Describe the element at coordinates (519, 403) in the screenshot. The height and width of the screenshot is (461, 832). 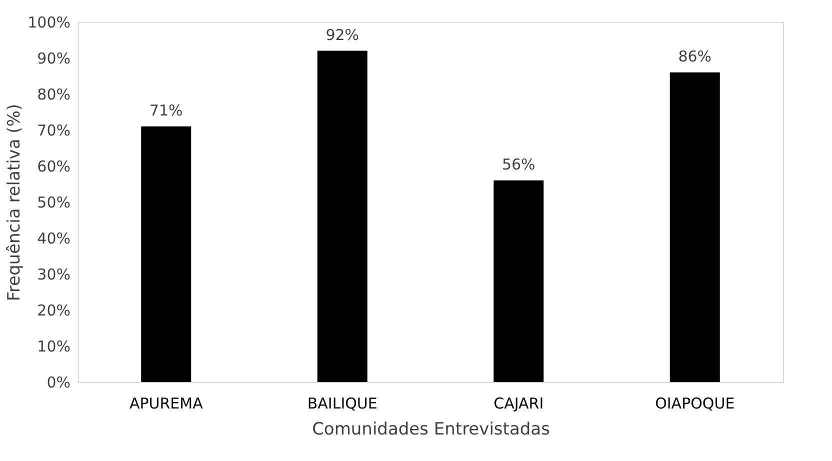
I see `x-tick-label: CAJARI` at that location.